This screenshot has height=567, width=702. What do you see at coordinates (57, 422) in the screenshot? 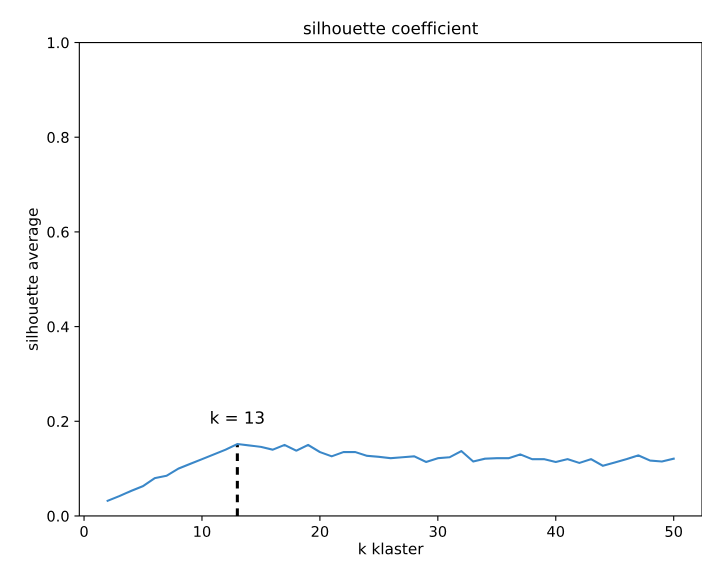
I see `y-tick-label: 0.2` at bounding box center [57, 422].